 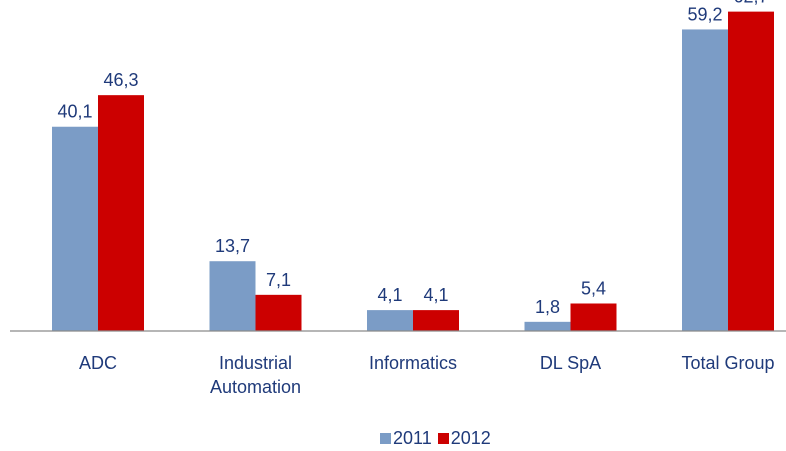 I want to click on legend-item-2011: 2011, so click(x=406, y=438).